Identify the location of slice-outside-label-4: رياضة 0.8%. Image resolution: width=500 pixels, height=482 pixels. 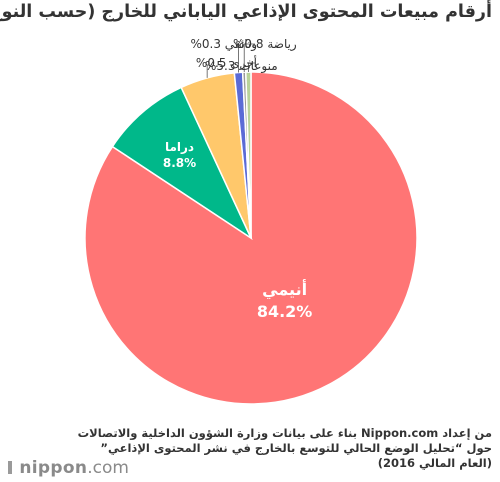
(265, 44).